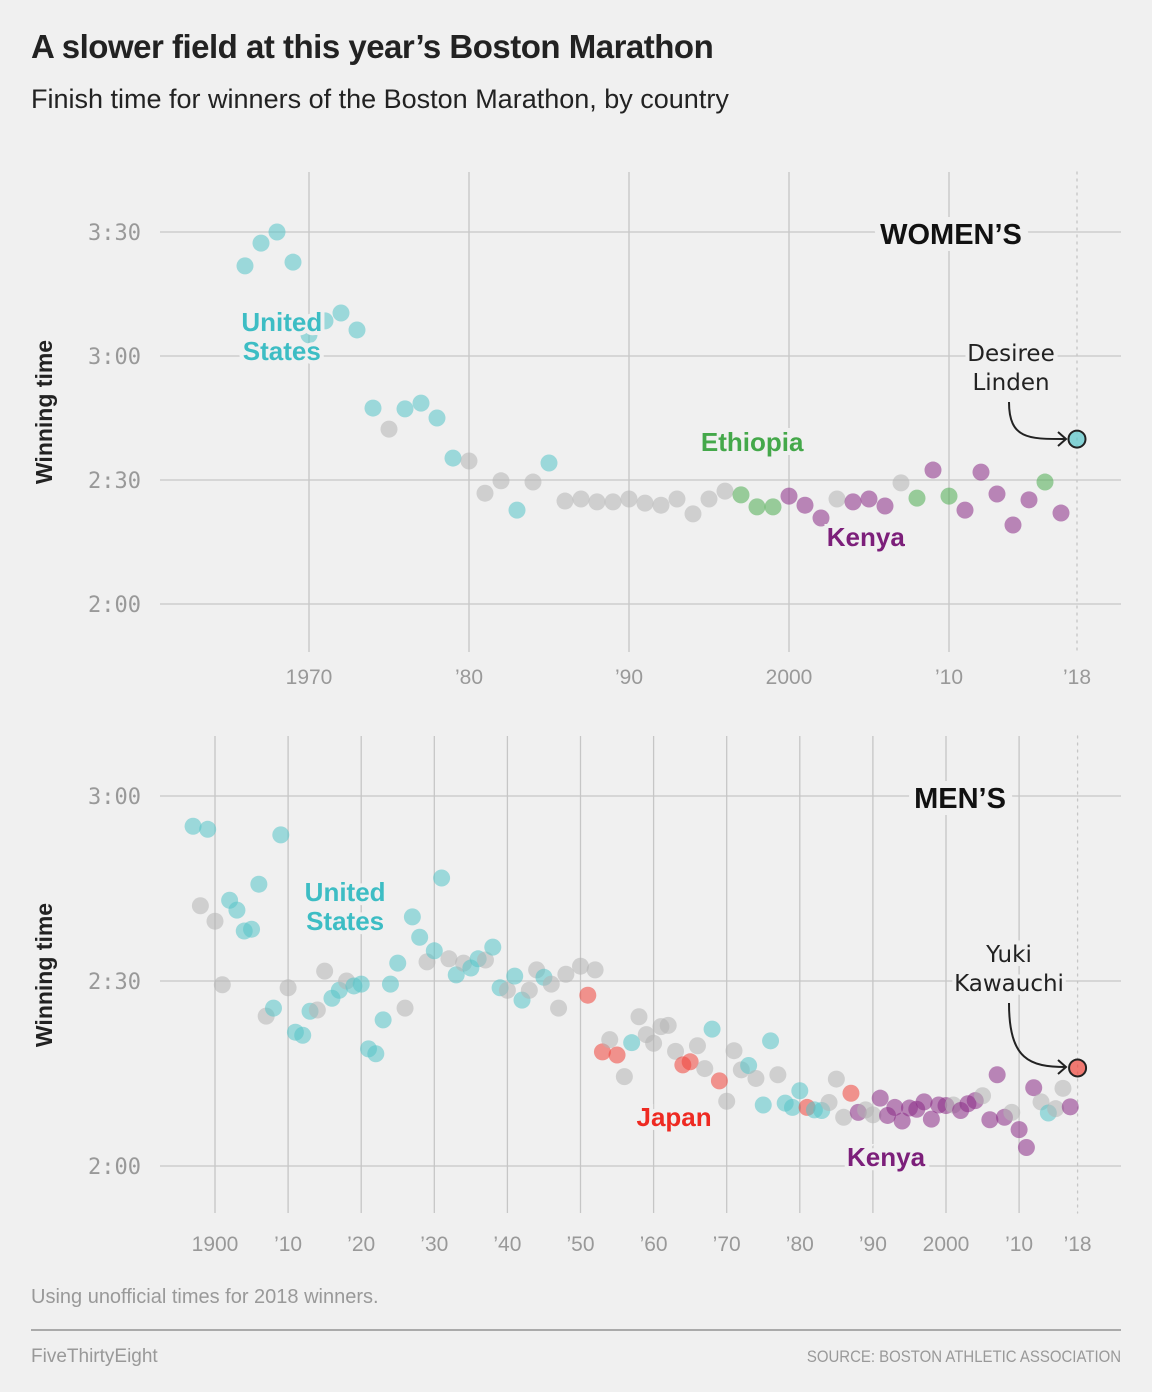 The width and height of the screenshot is (1152, 1392). I want to click on annotation-line: Kawauchi, so click(1009, 984).